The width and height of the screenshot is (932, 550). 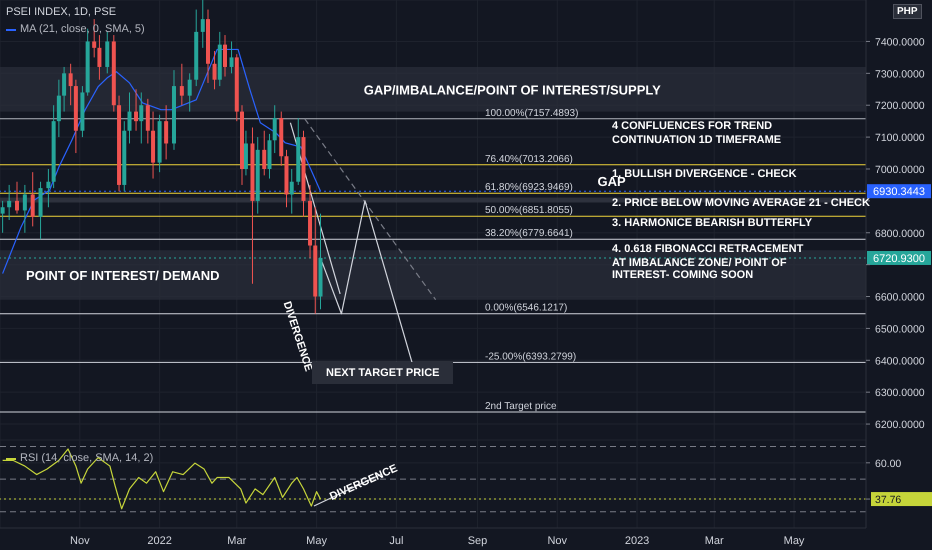 I want to click on y-tick-label: 6200.0000, so click(x=900, y=425).